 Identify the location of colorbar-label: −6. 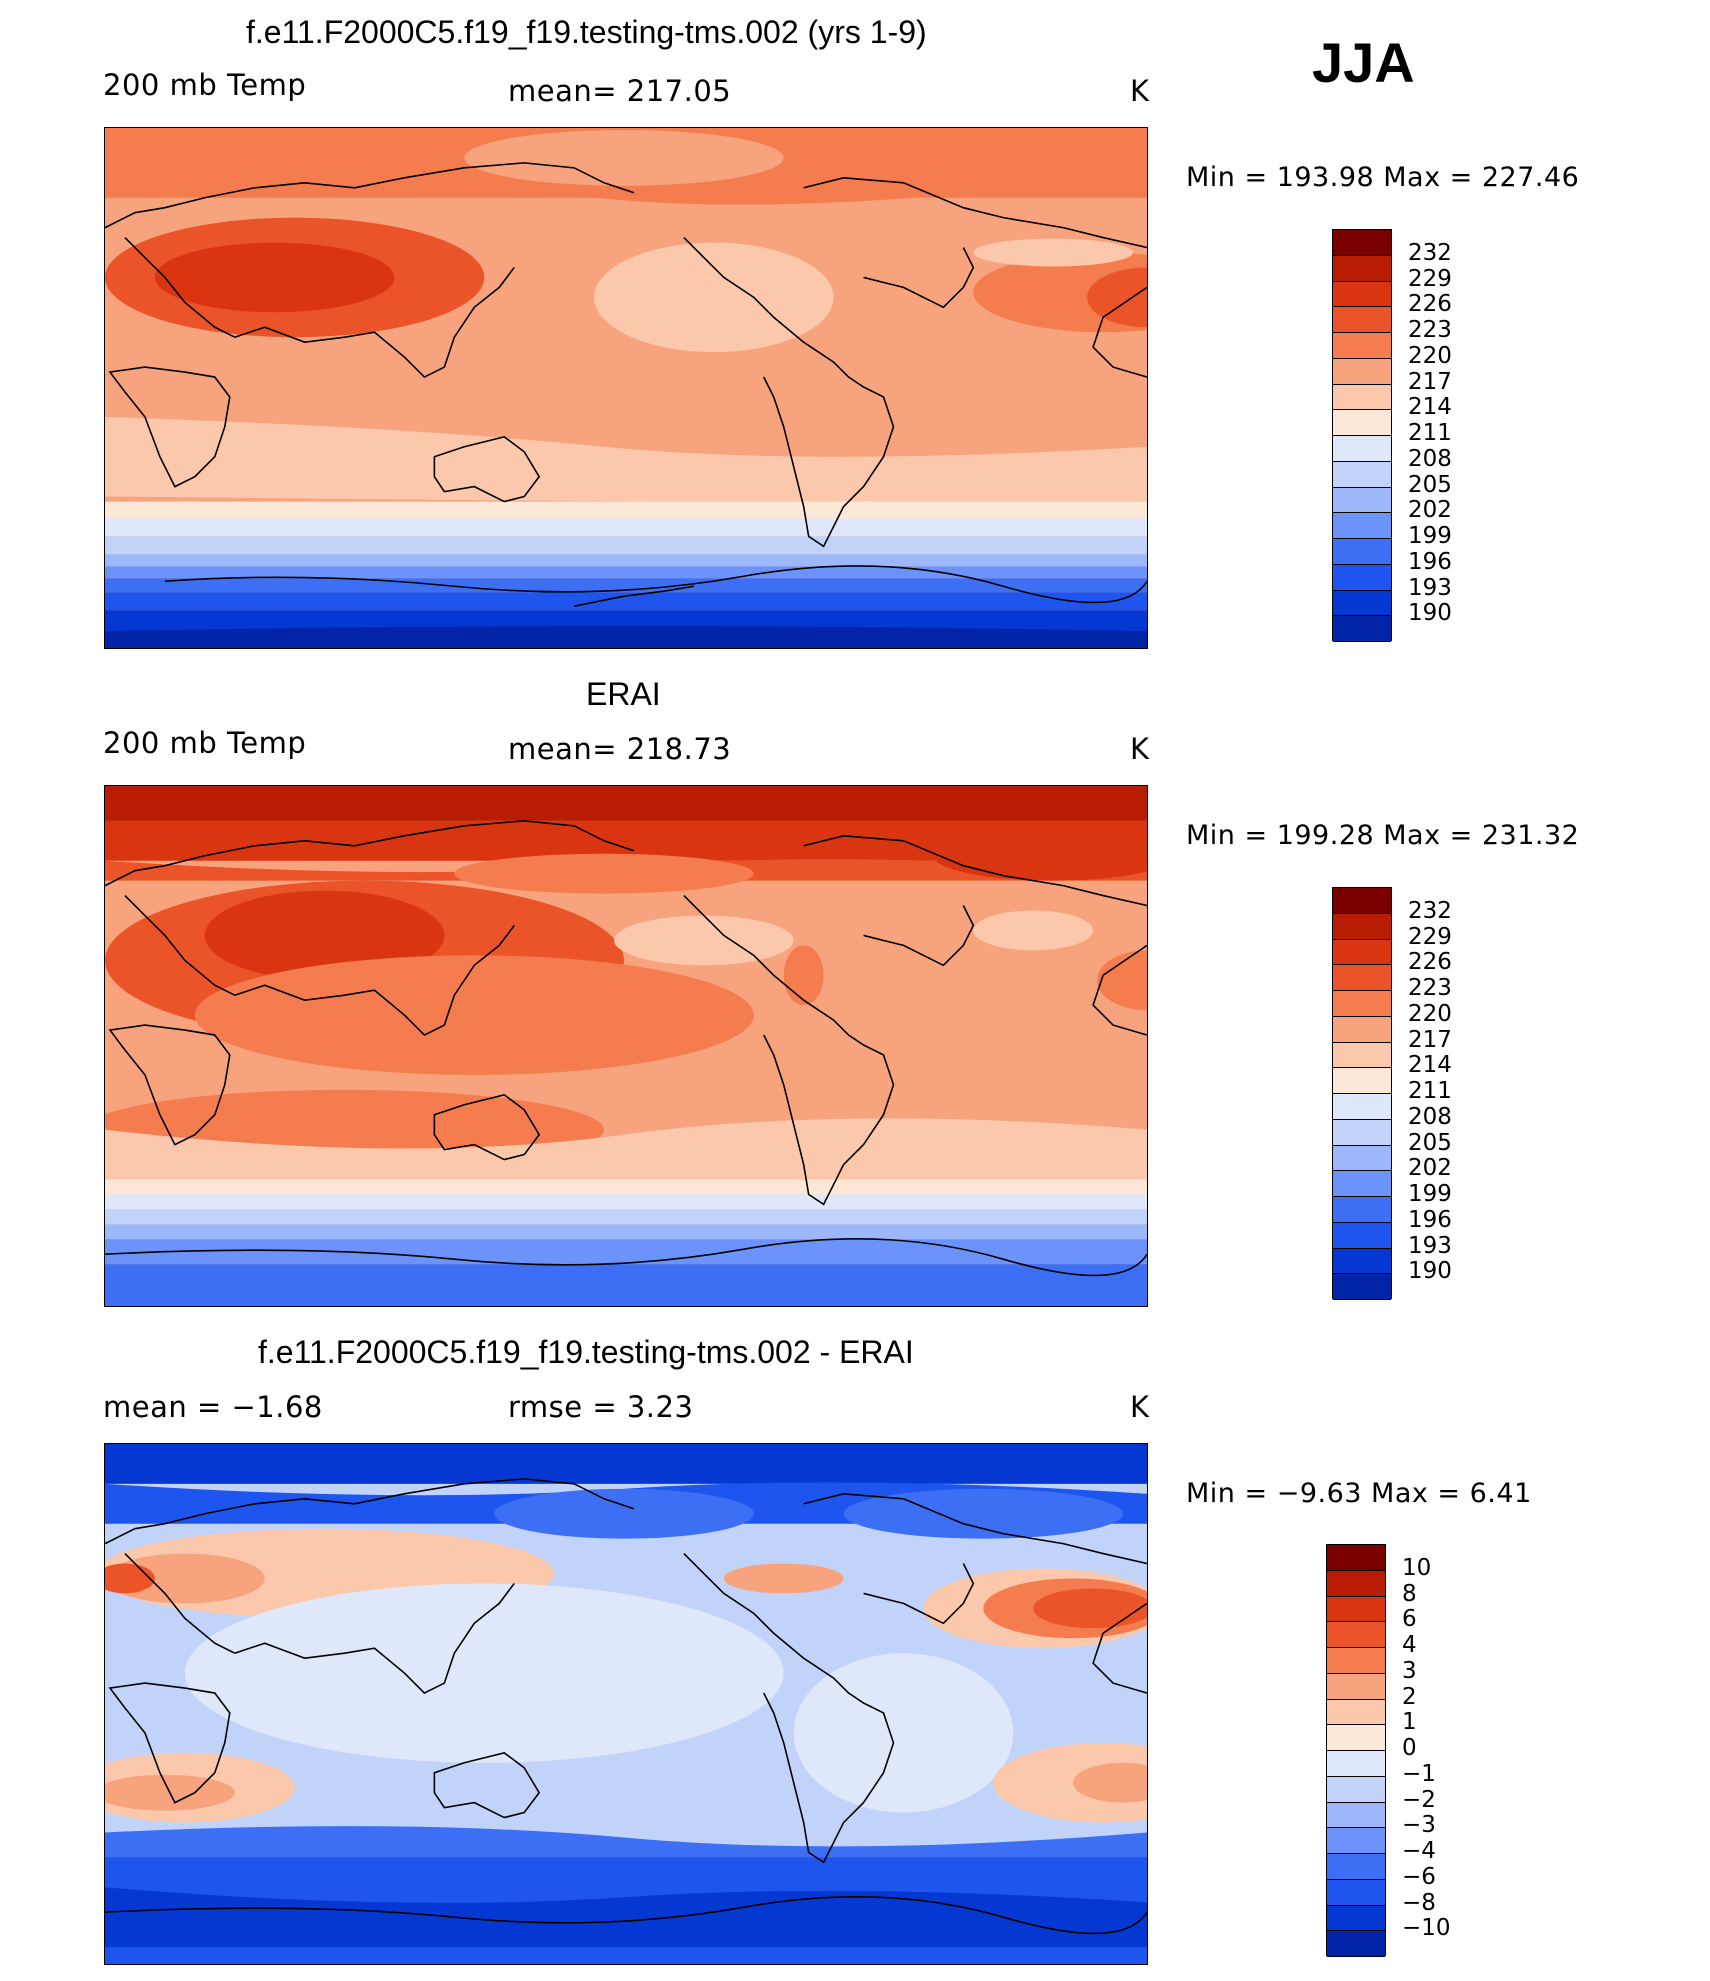
(1419, 1876).